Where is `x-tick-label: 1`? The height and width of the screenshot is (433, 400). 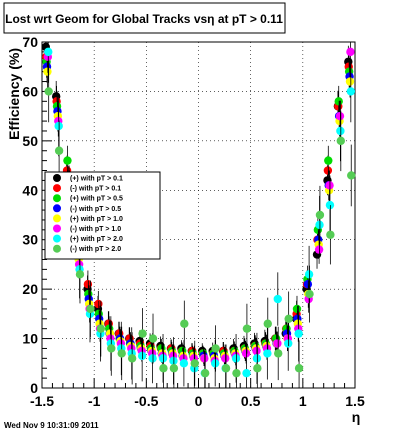
x-tick-label: 1 is located at coordinates (303, 401).